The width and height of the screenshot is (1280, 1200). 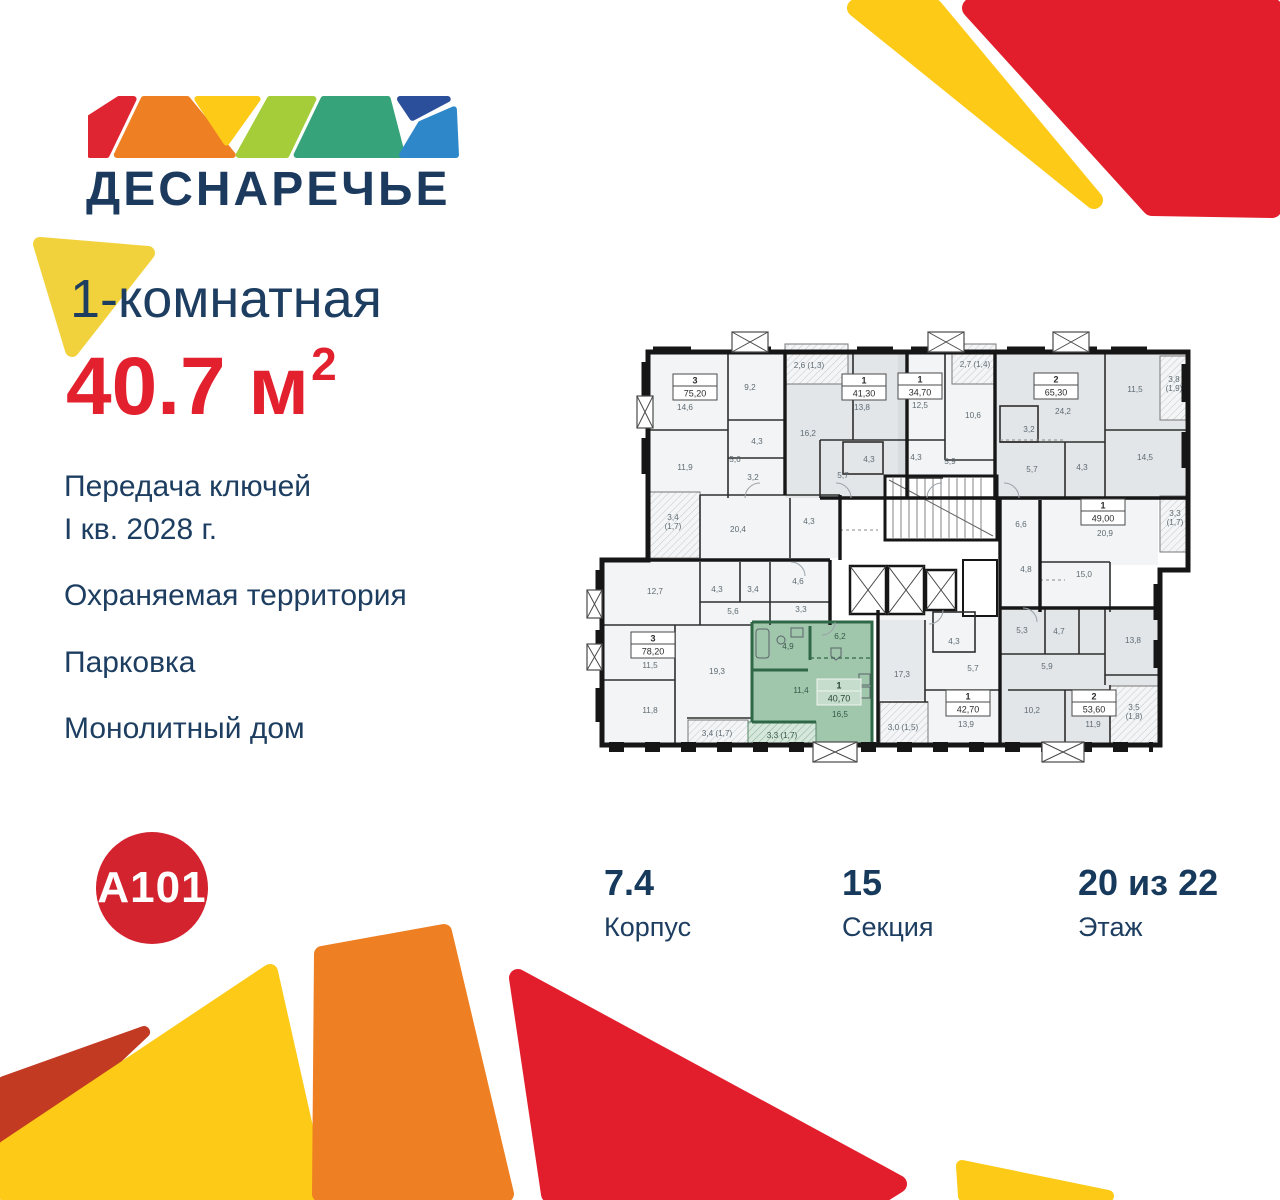 I want to click on apartment-info-box: 253,60, so click(x=1094, y=703).